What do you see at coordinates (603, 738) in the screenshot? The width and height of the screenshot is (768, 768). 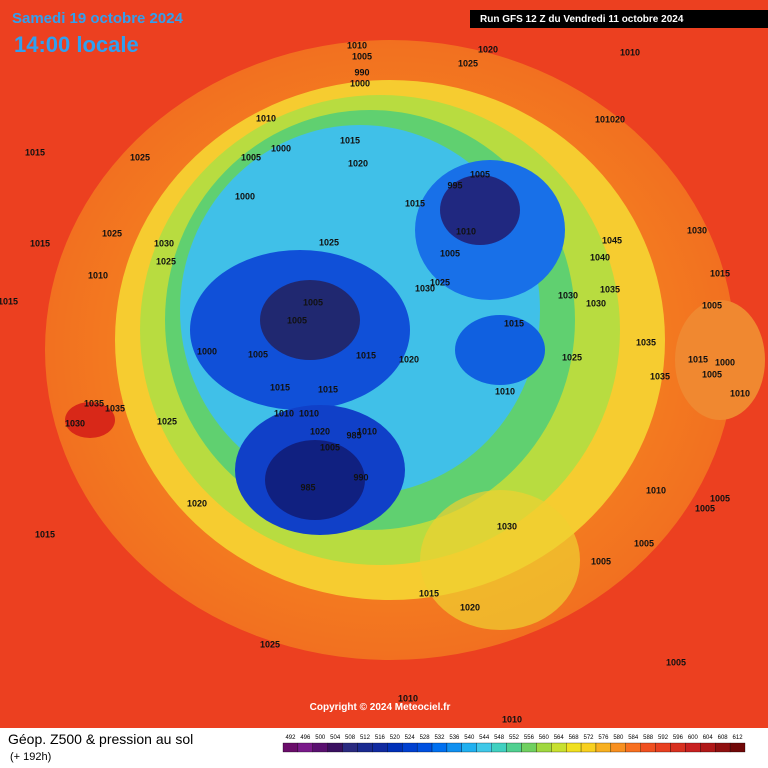 I see `legend-label: 576` at bounding box center [603, 738].